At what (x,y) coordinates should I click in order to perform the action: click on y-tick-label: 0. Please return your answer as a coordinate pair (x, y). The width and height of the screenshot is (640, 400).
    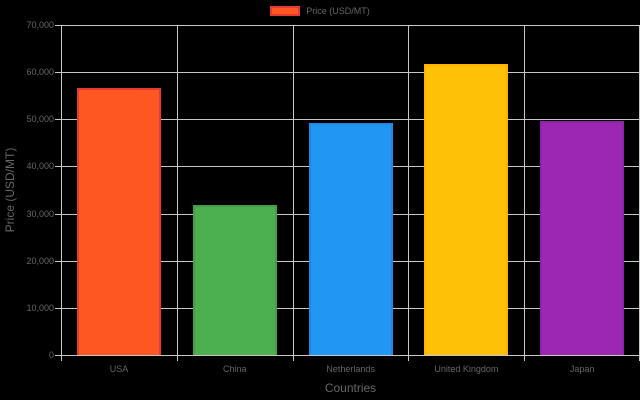
    Looking at the image, I should click on (51, 355).